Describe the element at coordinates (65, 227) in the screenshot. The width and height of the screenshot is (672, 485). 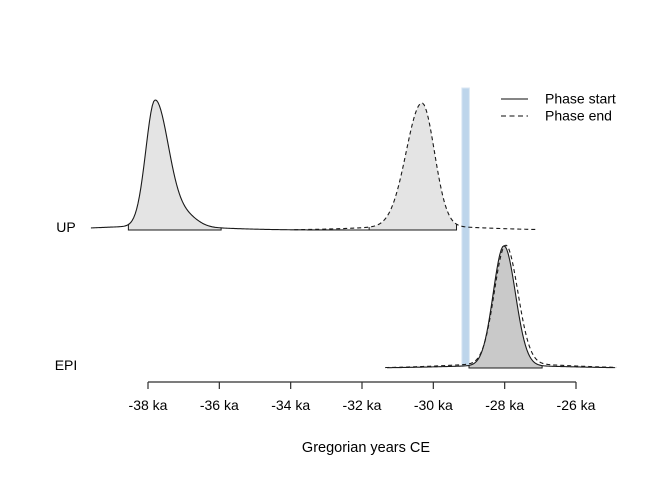
I see `row-label-UP: UP` at that location.